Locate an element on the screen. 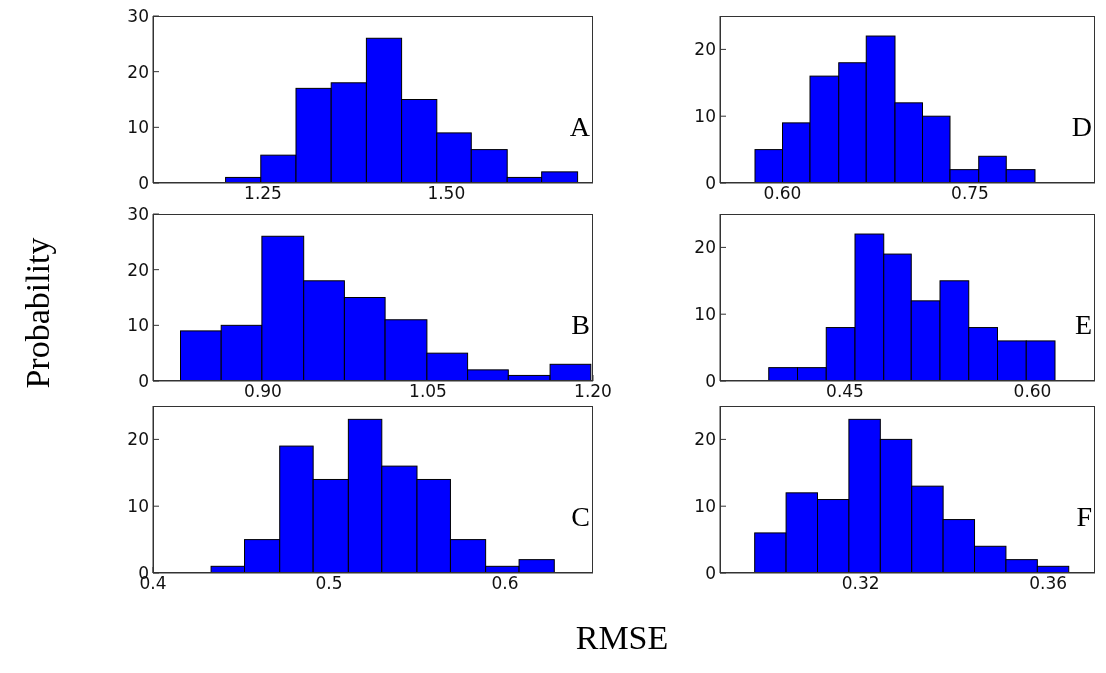 Image resolution: width=1106 pixels, height=673 pixels. annotation: B is located at coordinates (580, 325).